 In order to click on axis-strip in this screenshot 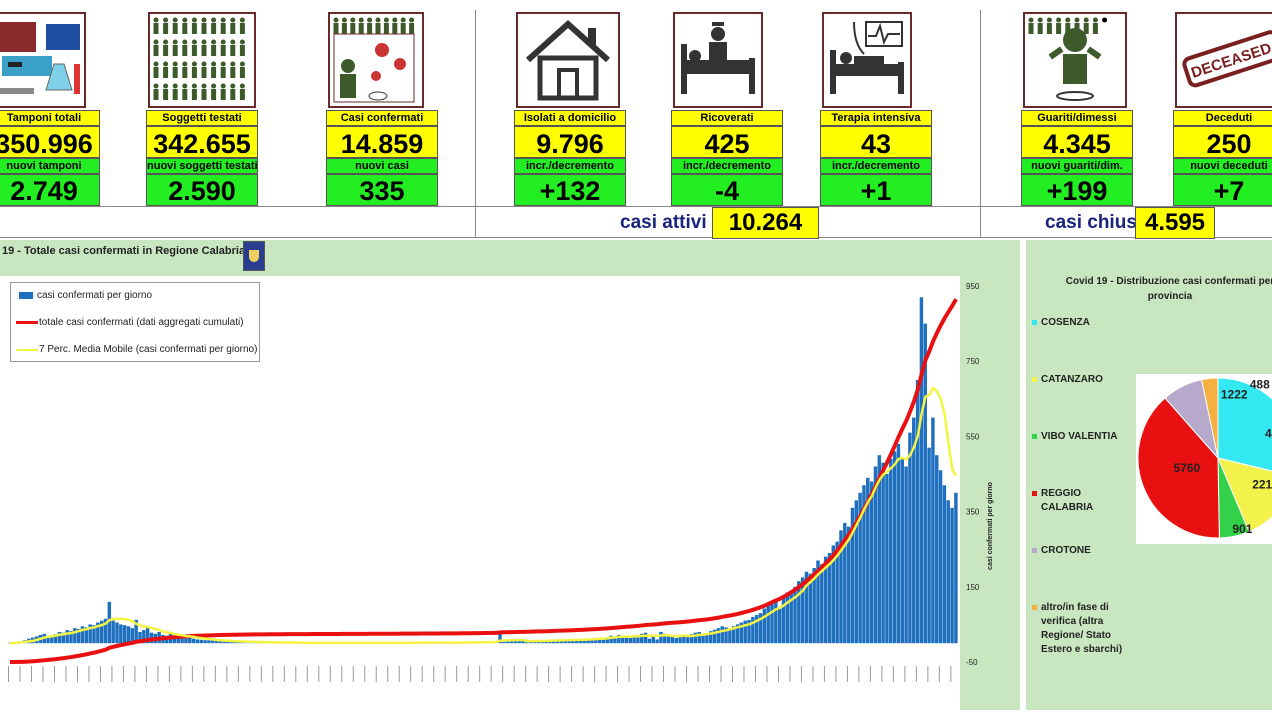, I will do `click(990, 493)`.